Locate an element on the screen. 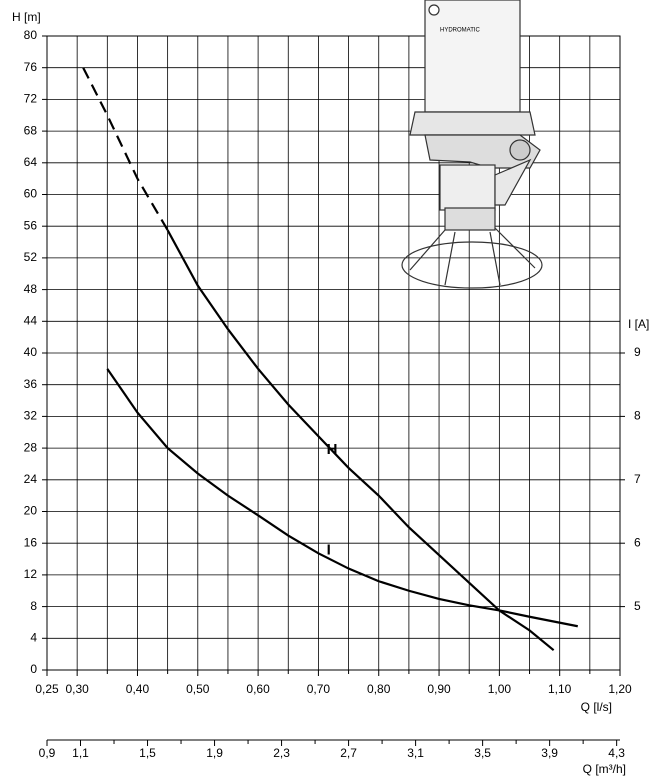 Image resolution: width=667 pixels, height=778 pixels. y-tick-label: 0 is located at coordinates (33, 669).